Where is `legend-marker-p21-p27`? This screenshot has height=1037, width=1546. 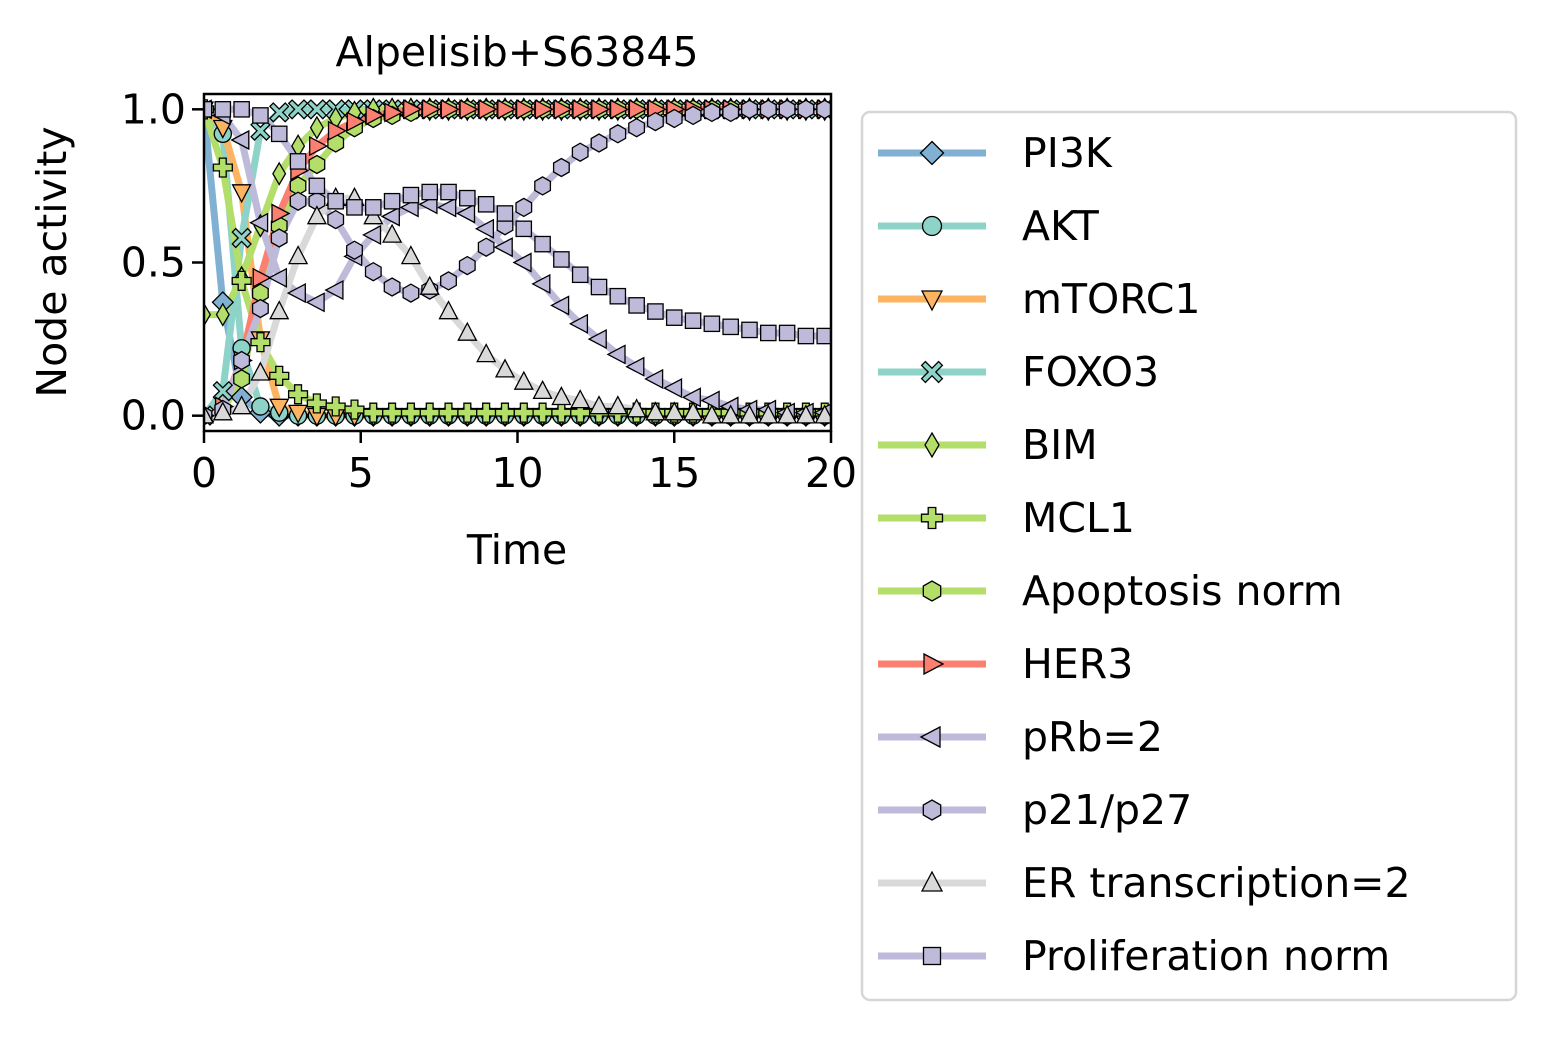
legend-marker-p21-p27 is located at coordinates (932, 810).